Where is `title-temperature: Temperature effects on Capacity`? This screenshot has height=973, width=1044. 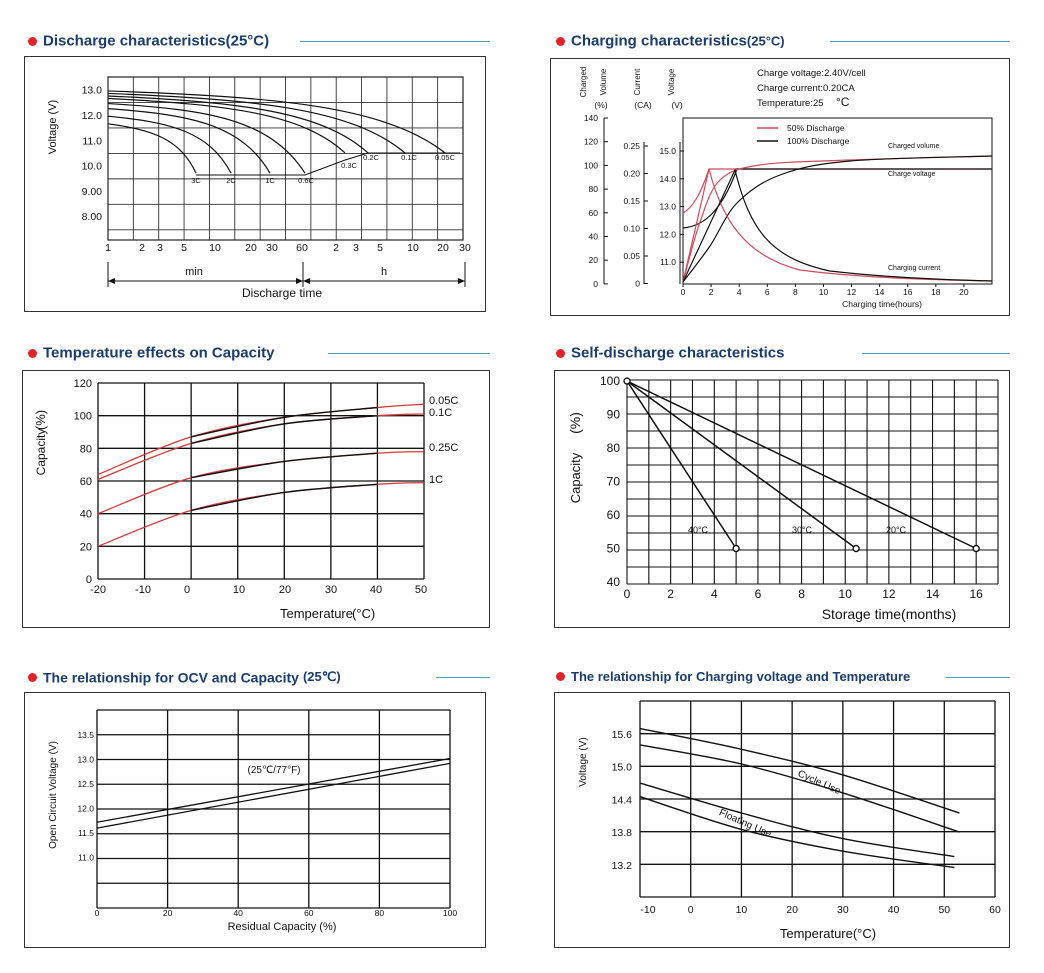
title-temperature: Temperature effects on Capacity is located at coordinates (151, 353).